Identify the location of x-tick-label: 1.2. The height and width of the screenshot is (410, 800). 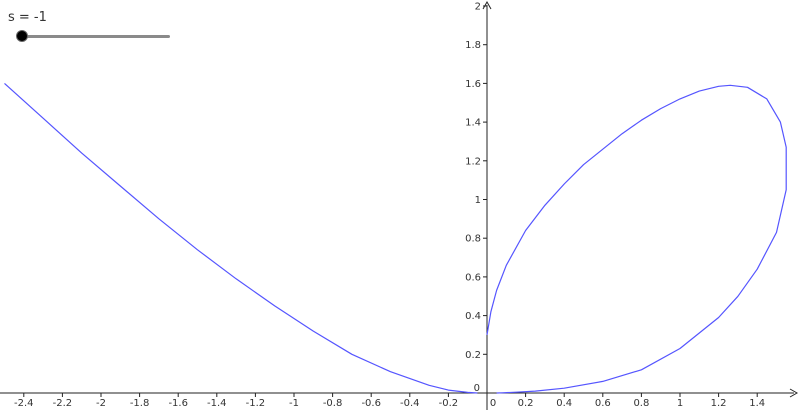
(719, 403).